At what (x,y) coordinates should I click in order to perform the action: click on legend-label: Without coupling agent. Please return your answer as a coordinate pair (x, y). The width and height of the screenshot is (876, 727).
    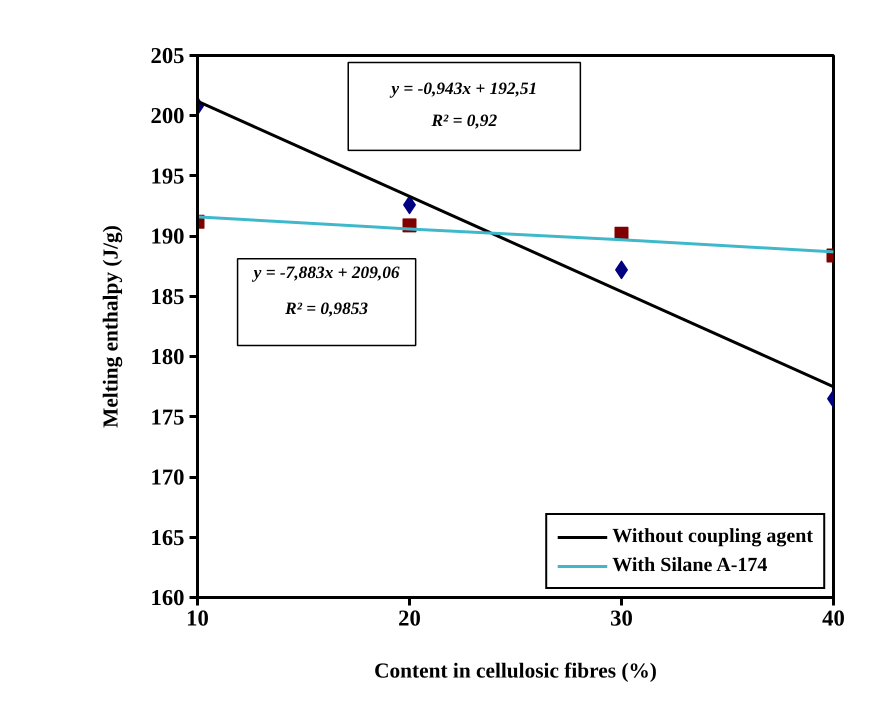
    Looking at the image, I should click on (712, 536).